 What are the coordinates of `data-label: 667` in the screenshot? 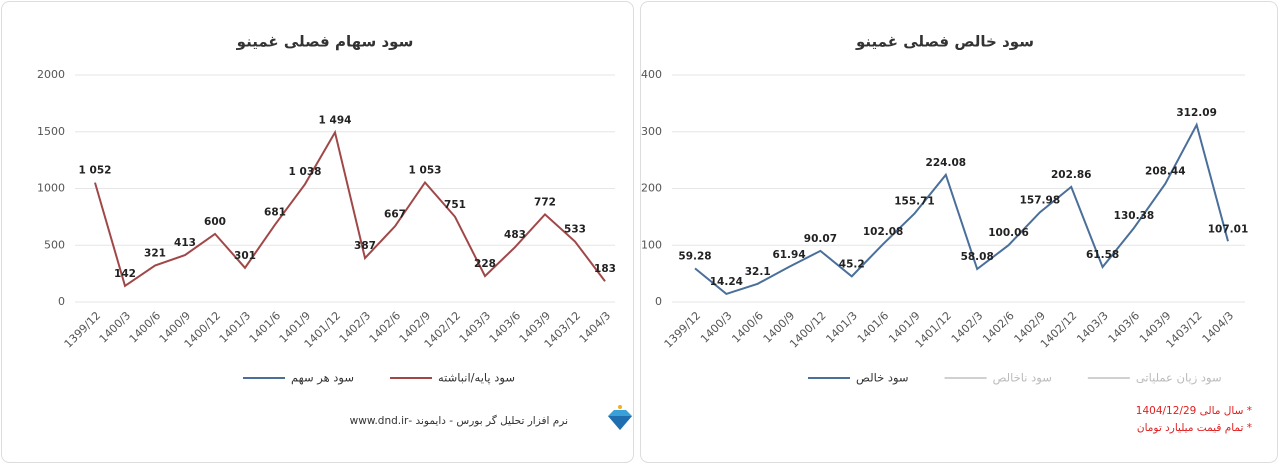 It's located at (395, 214).